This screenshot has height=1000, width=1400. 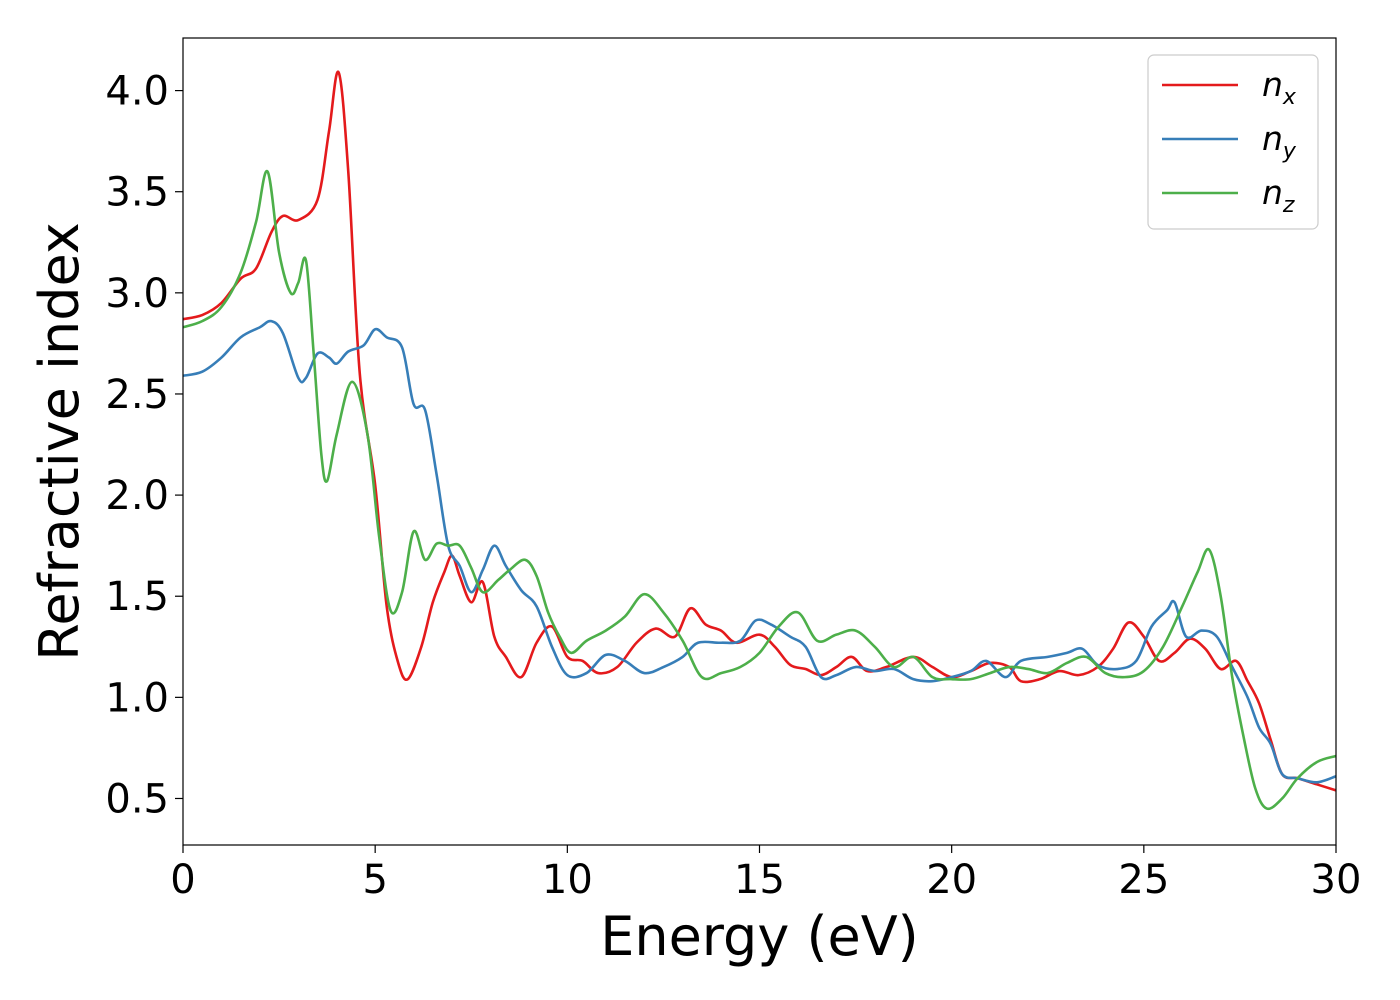 I want to click on y-tick-label: 3.0, so click(x=137, y=294).